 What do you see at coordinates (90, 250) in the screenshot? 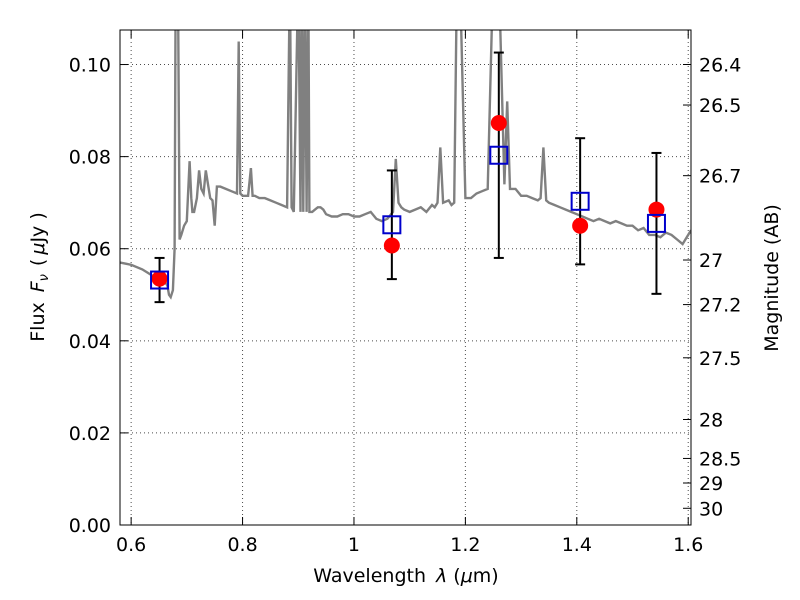
I see `y-tick-label: 0.06` at bounding box center [90, 250].